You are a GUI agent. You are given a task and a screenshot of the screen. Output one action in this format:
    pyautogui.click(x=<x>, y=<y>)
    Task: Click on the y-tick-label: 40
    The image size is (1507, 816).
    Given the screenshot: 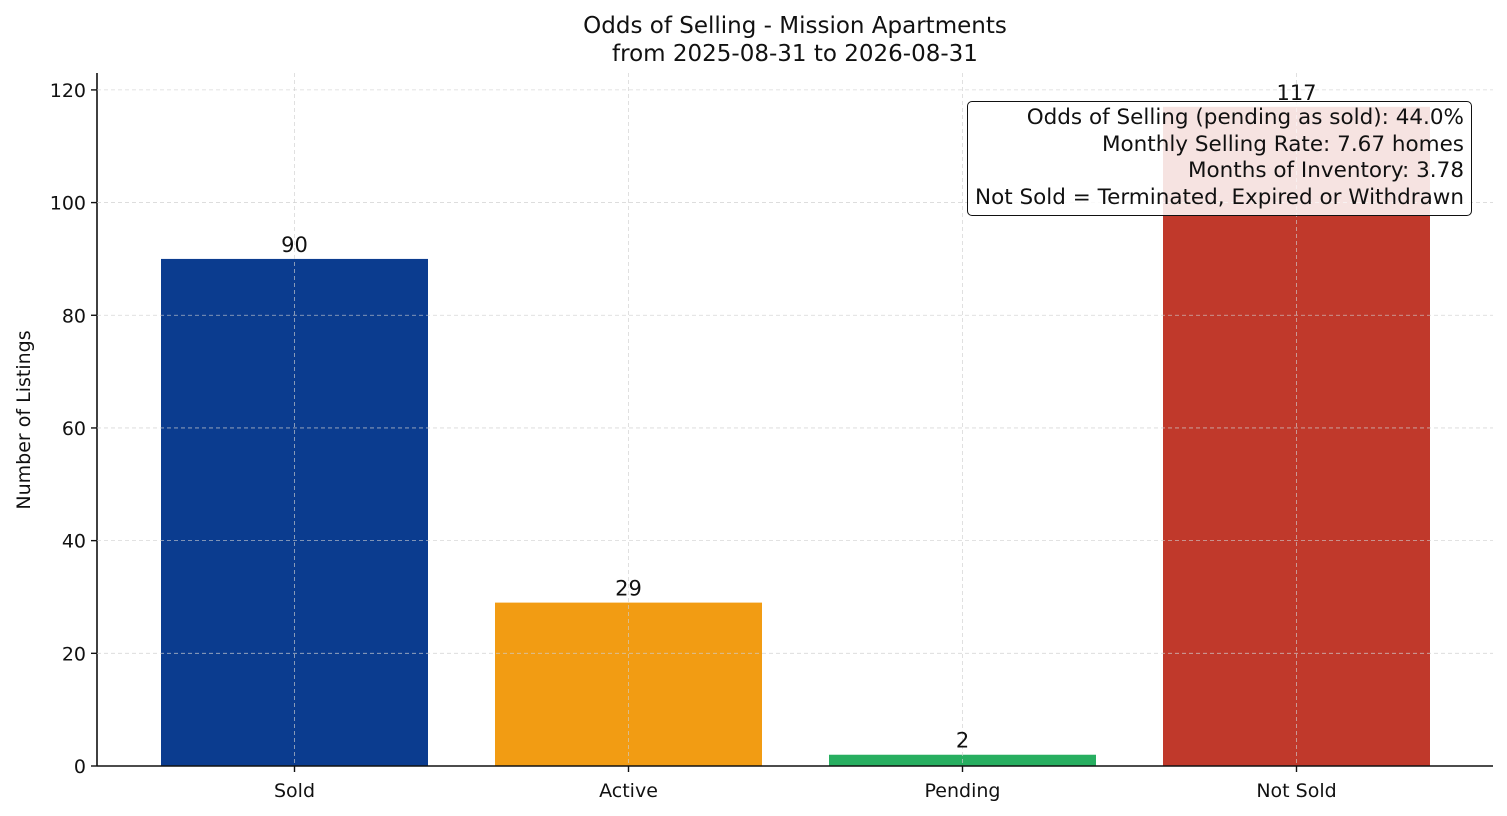 What is the action you would take?
    pyautogui.click(x=74, y=542)
    